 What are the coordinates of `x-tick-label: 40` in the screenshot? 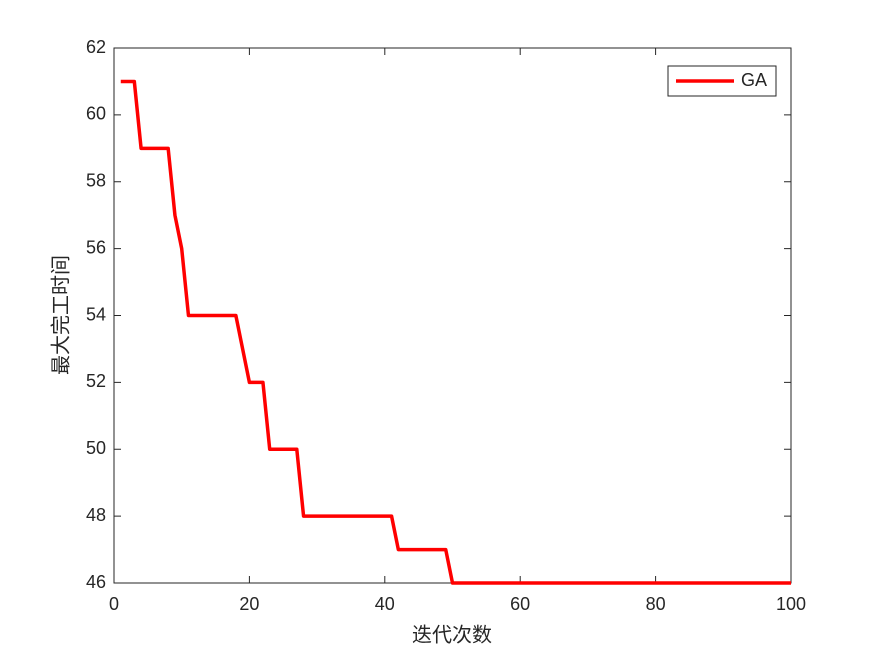 It's located at (385, 604).